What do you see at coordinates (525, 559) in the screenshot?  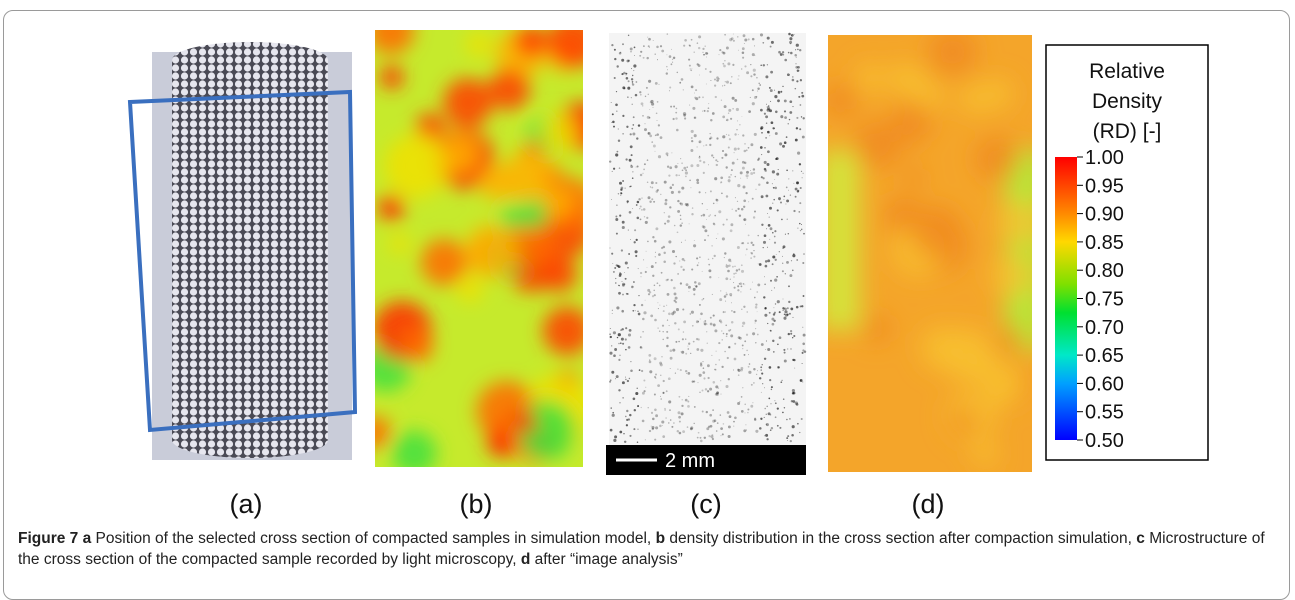 I see `caption-key: d` at bounding box center [525, 559].